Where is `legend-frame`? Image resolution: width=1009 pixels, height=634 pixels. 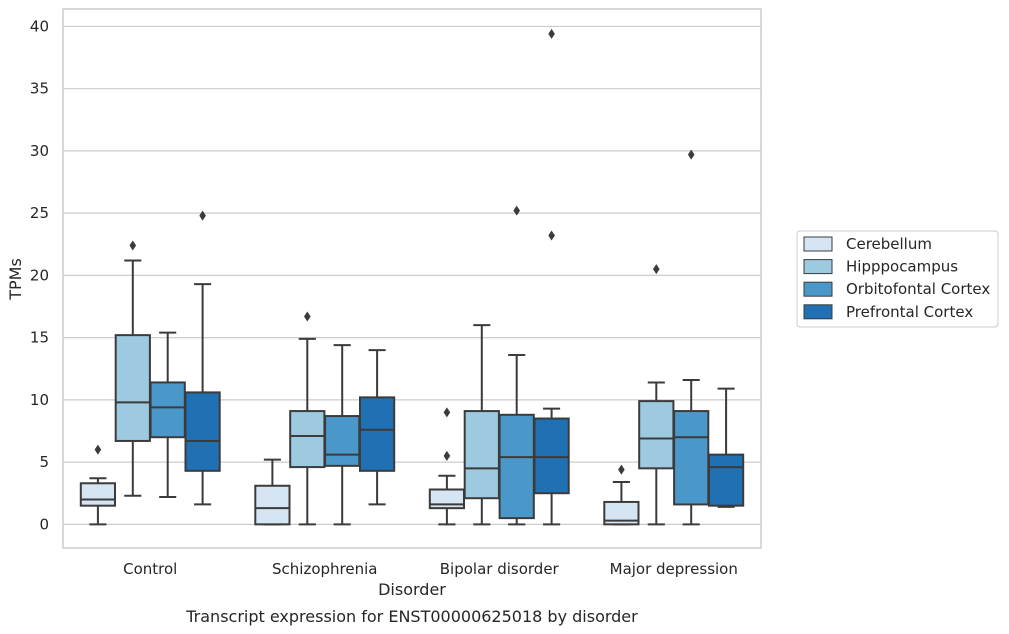
legend-frame is located at coordinates (897, 279).